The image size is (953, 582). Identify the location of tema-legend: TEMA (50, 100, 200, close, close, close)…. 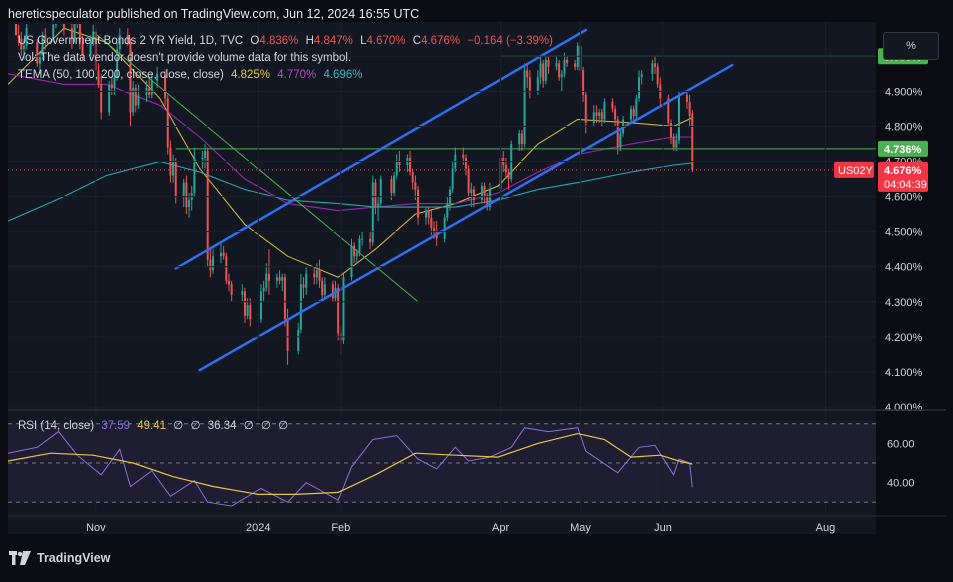
(190, 75).